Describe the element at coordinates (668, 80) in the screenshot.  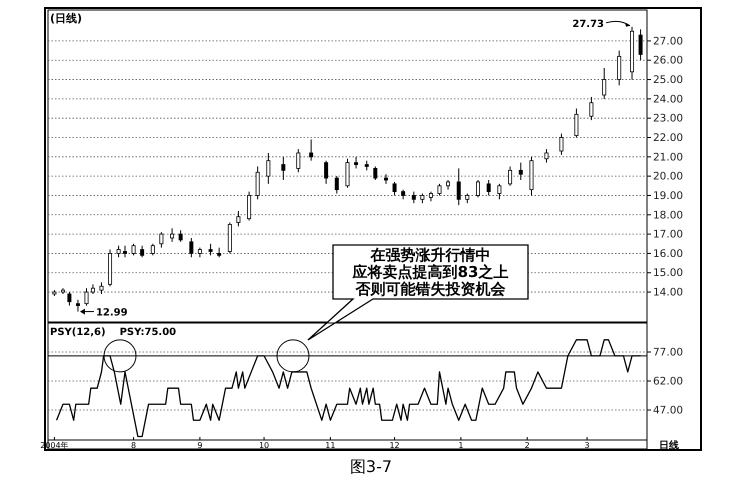
I see `y-tick-label: 25.00` at that location.